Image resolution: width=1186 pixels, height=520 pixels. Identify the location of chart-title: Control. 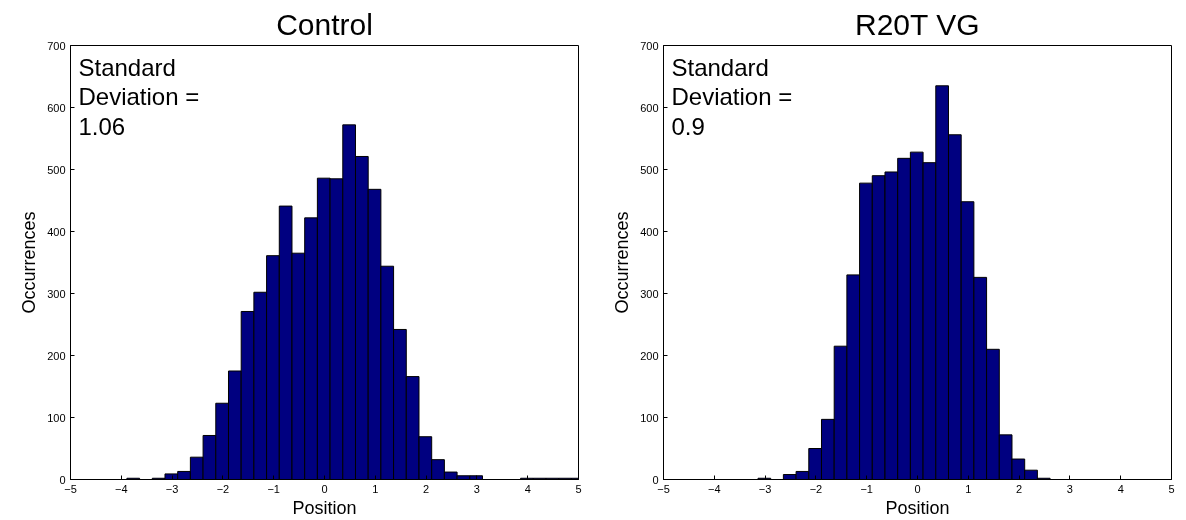
(324, 24).